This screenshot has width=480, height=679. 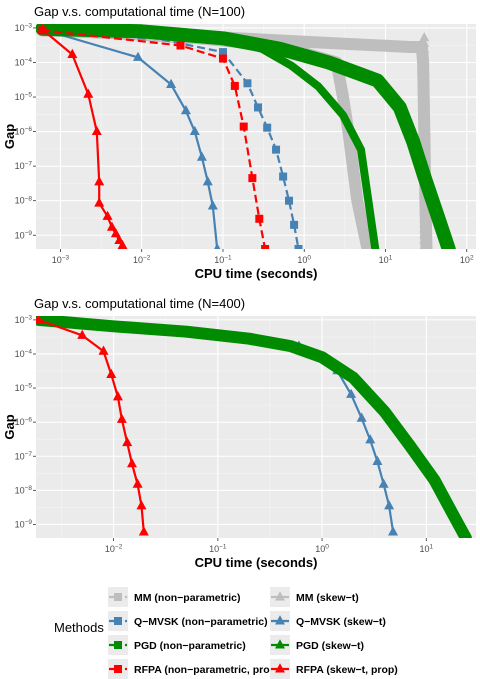 I want to click on tick-exponent: −6, so click(x=29, y=420).